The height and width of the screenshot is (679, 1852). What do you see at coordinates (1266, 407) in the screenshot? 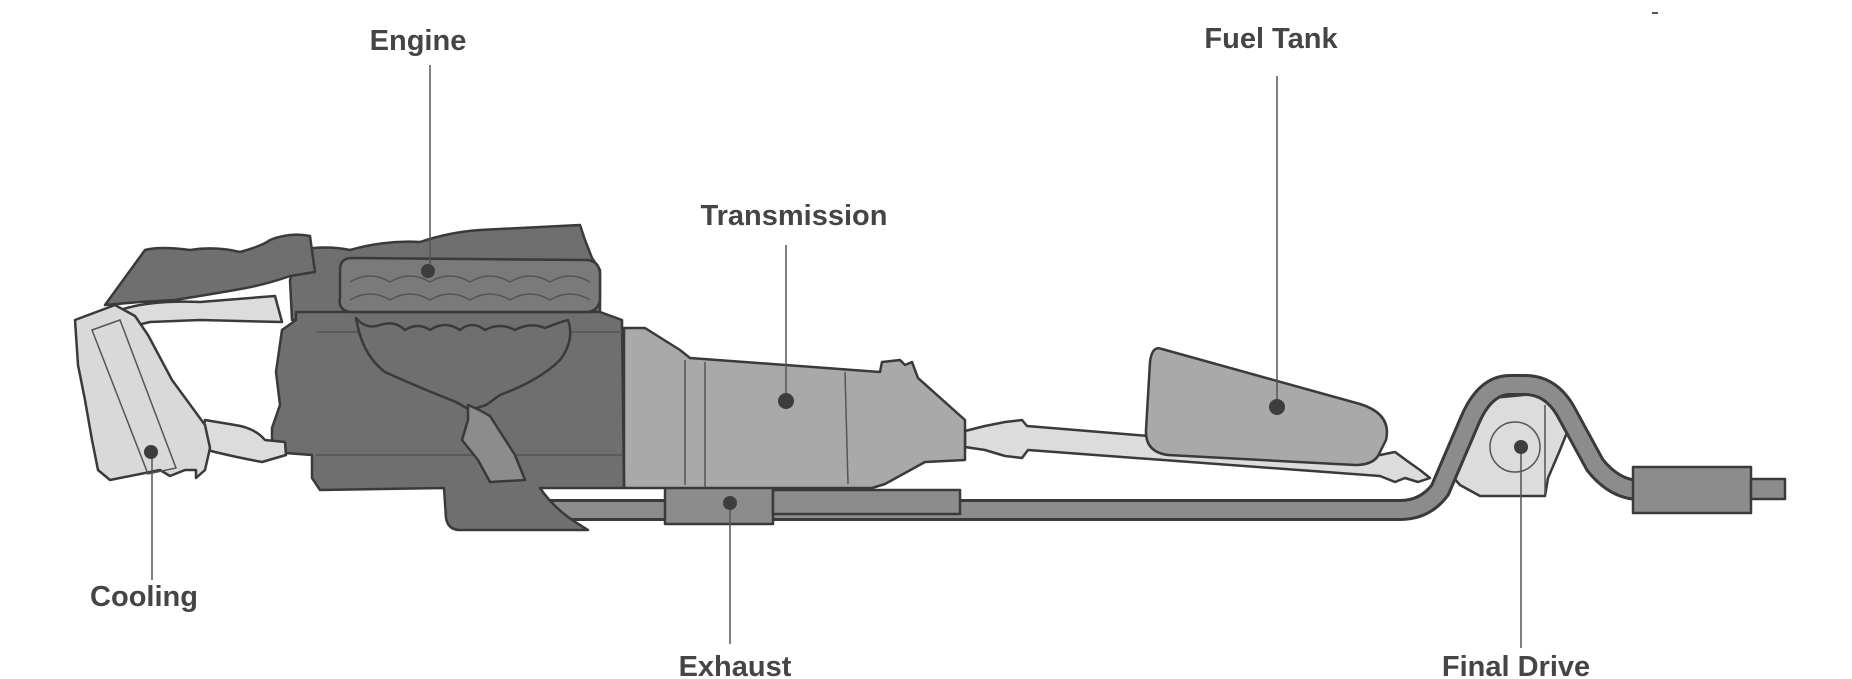
I see `fuel-tank` at bounding box center [1266, 407].